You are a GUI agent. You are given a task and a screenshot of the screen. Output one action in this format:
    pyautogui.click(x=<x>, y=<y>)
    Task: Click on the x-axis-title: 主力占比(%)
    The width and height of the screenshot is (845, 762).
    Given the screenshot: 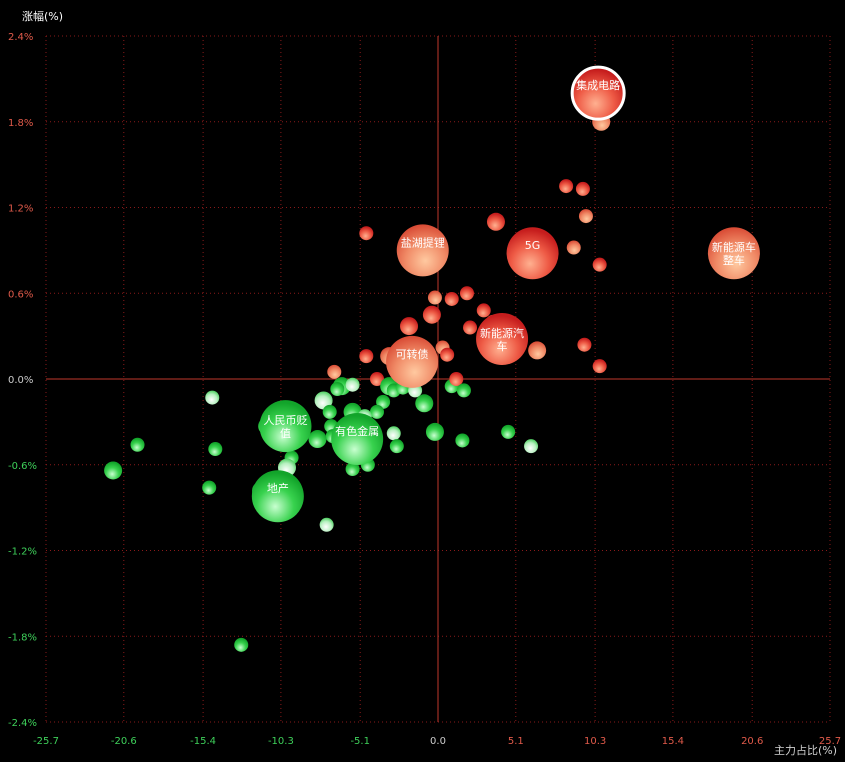 What is the action you would take?
    pyautogui.click(x=805, y=750)
    